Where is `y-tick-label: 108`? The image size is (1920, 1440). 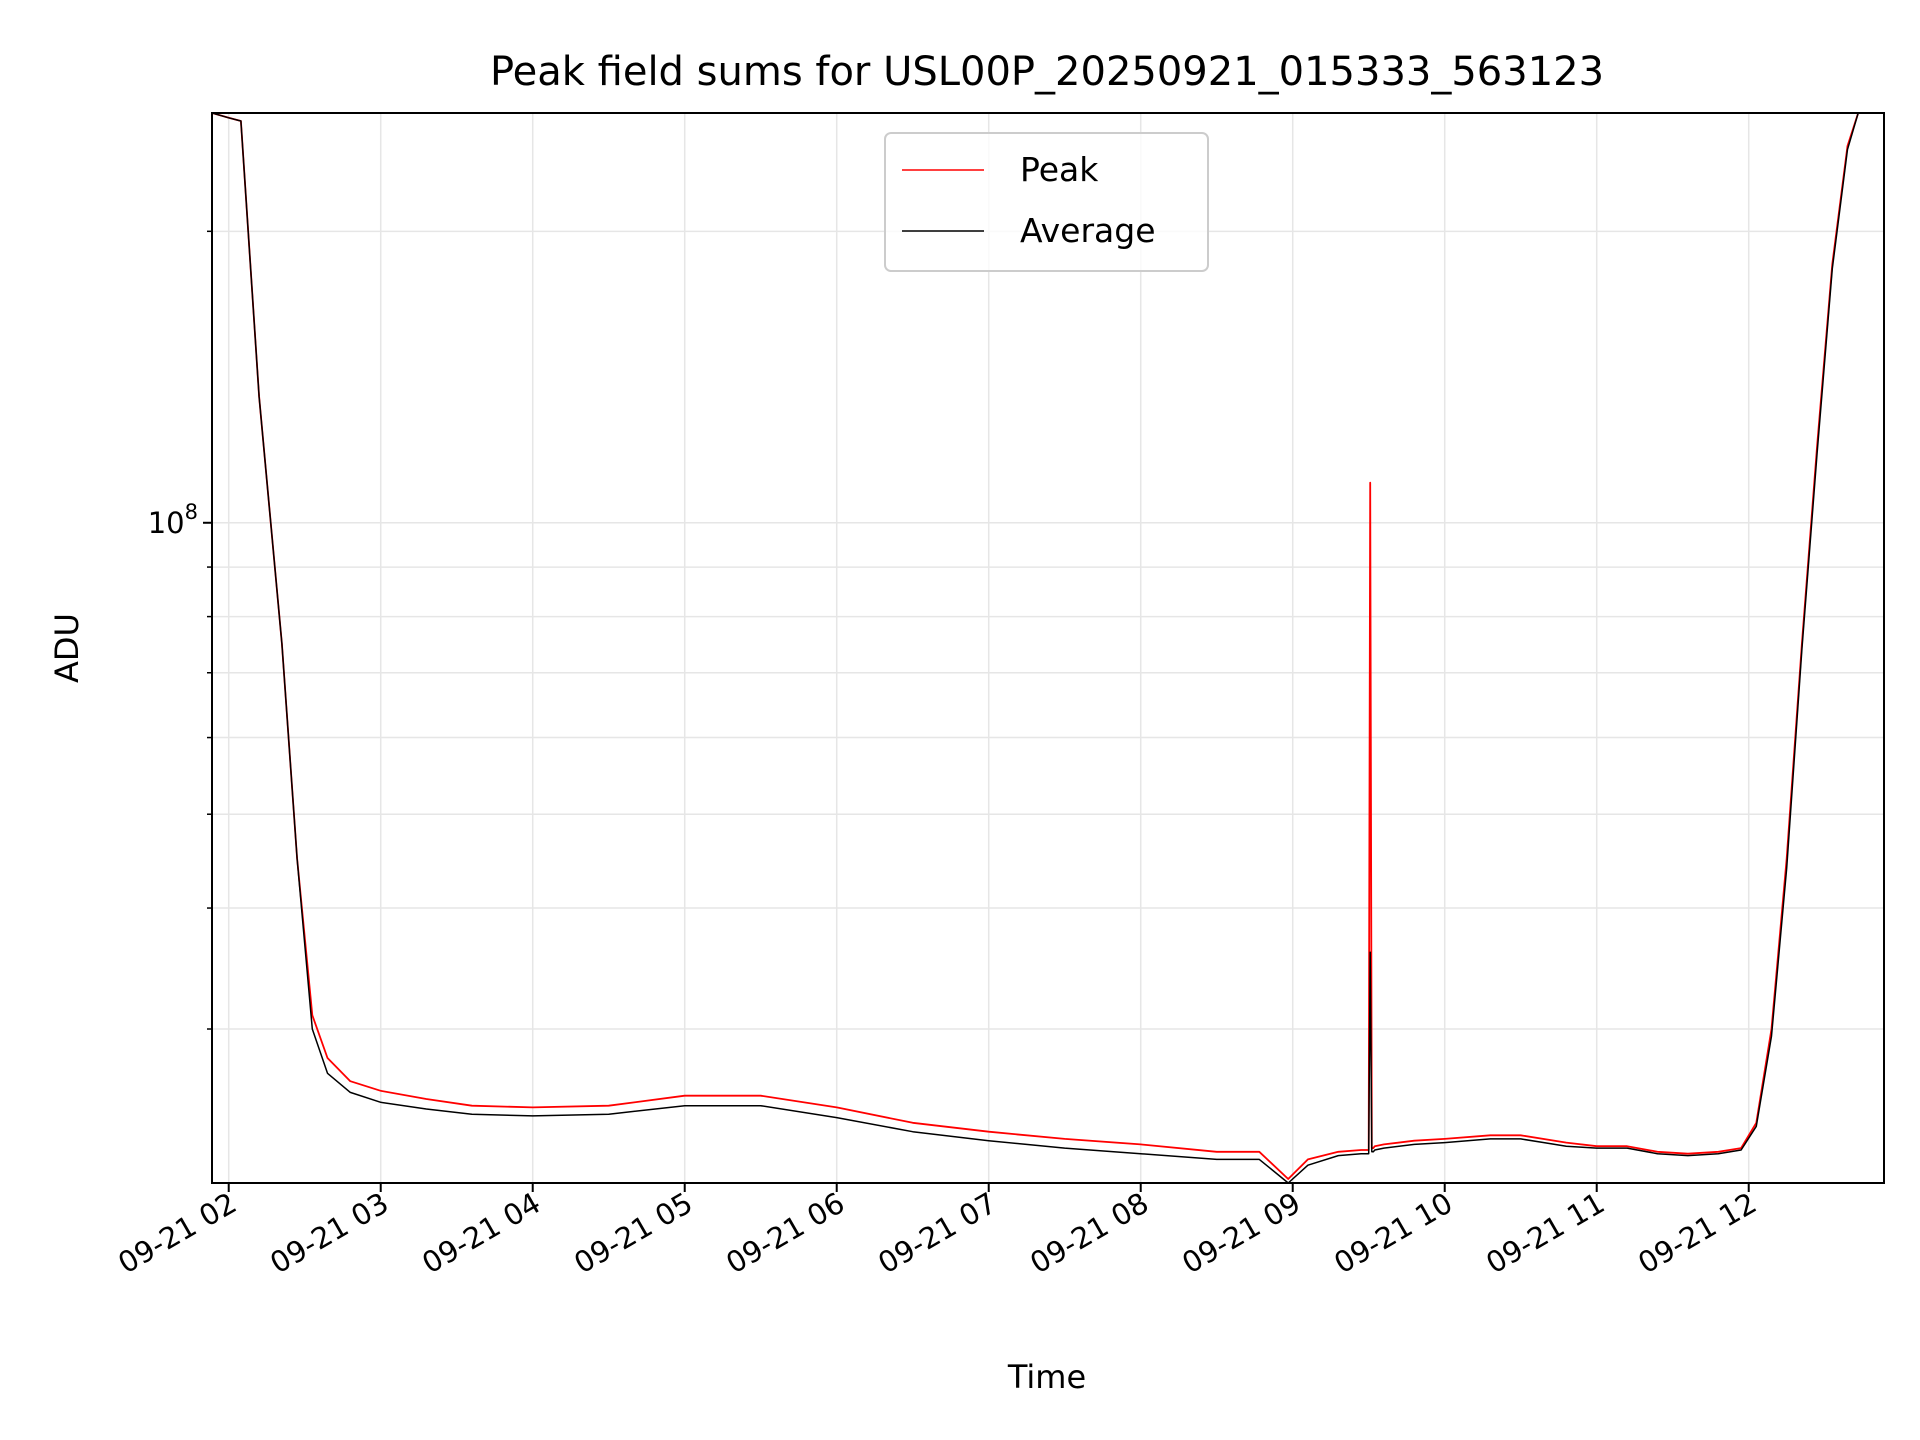 y-tick-label: 108 is located at coordinates (173, 520).